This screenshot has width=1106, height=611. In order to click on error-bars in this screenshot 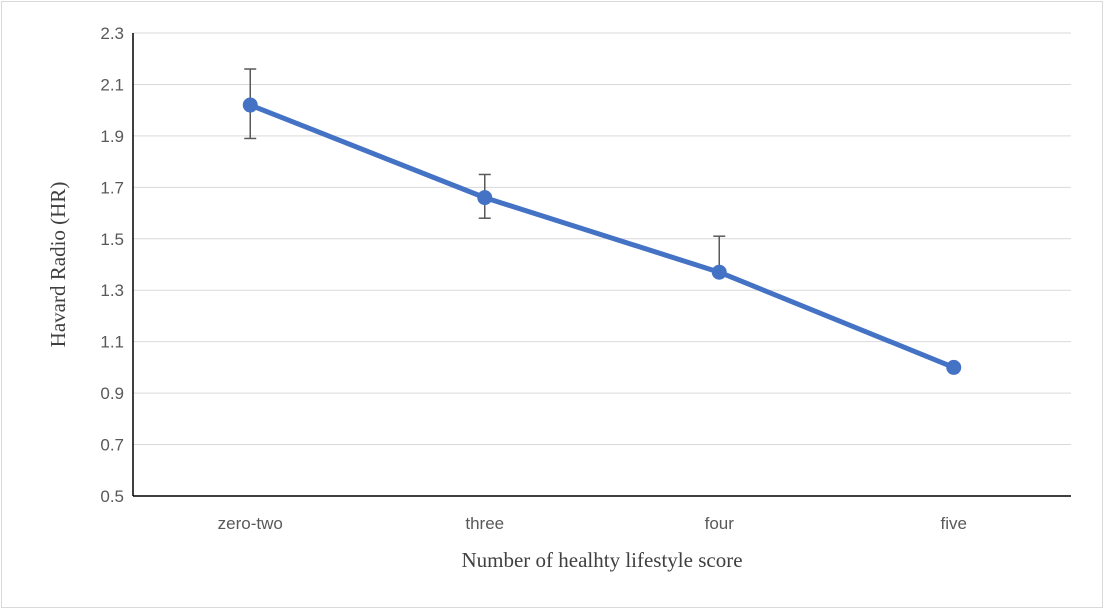, I will do `click(485, 170)`.